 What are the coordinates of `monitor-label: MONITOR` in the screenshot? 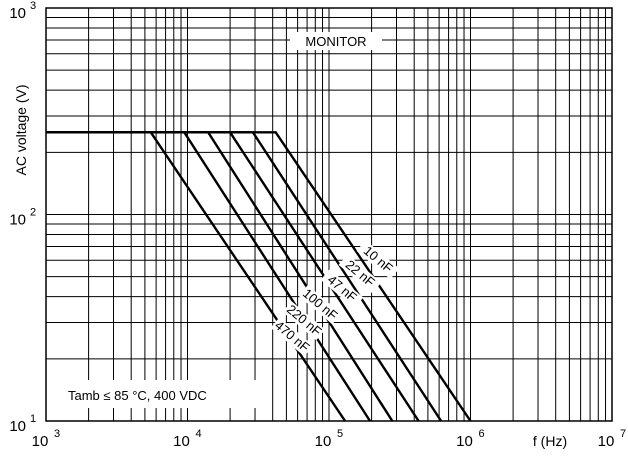 It's located at (335, 41).